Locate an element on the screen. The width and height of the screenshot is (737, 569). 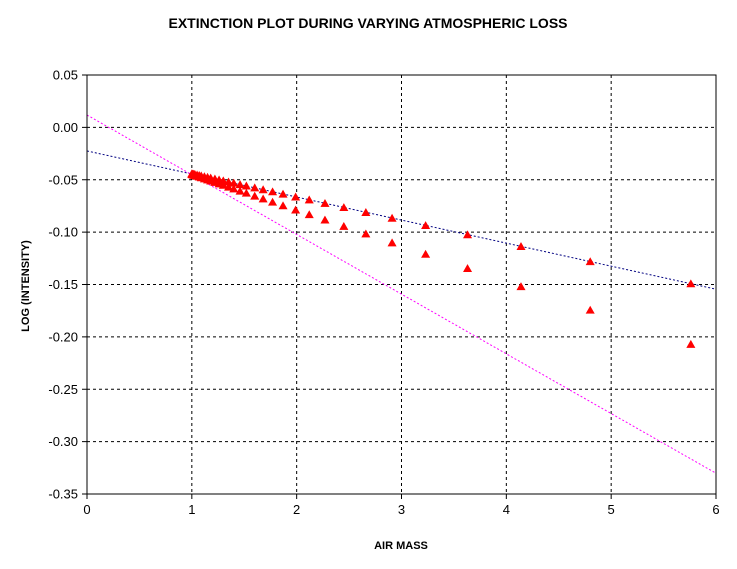
y-tick-label: 0.05 is located at coordinates (65, 75).